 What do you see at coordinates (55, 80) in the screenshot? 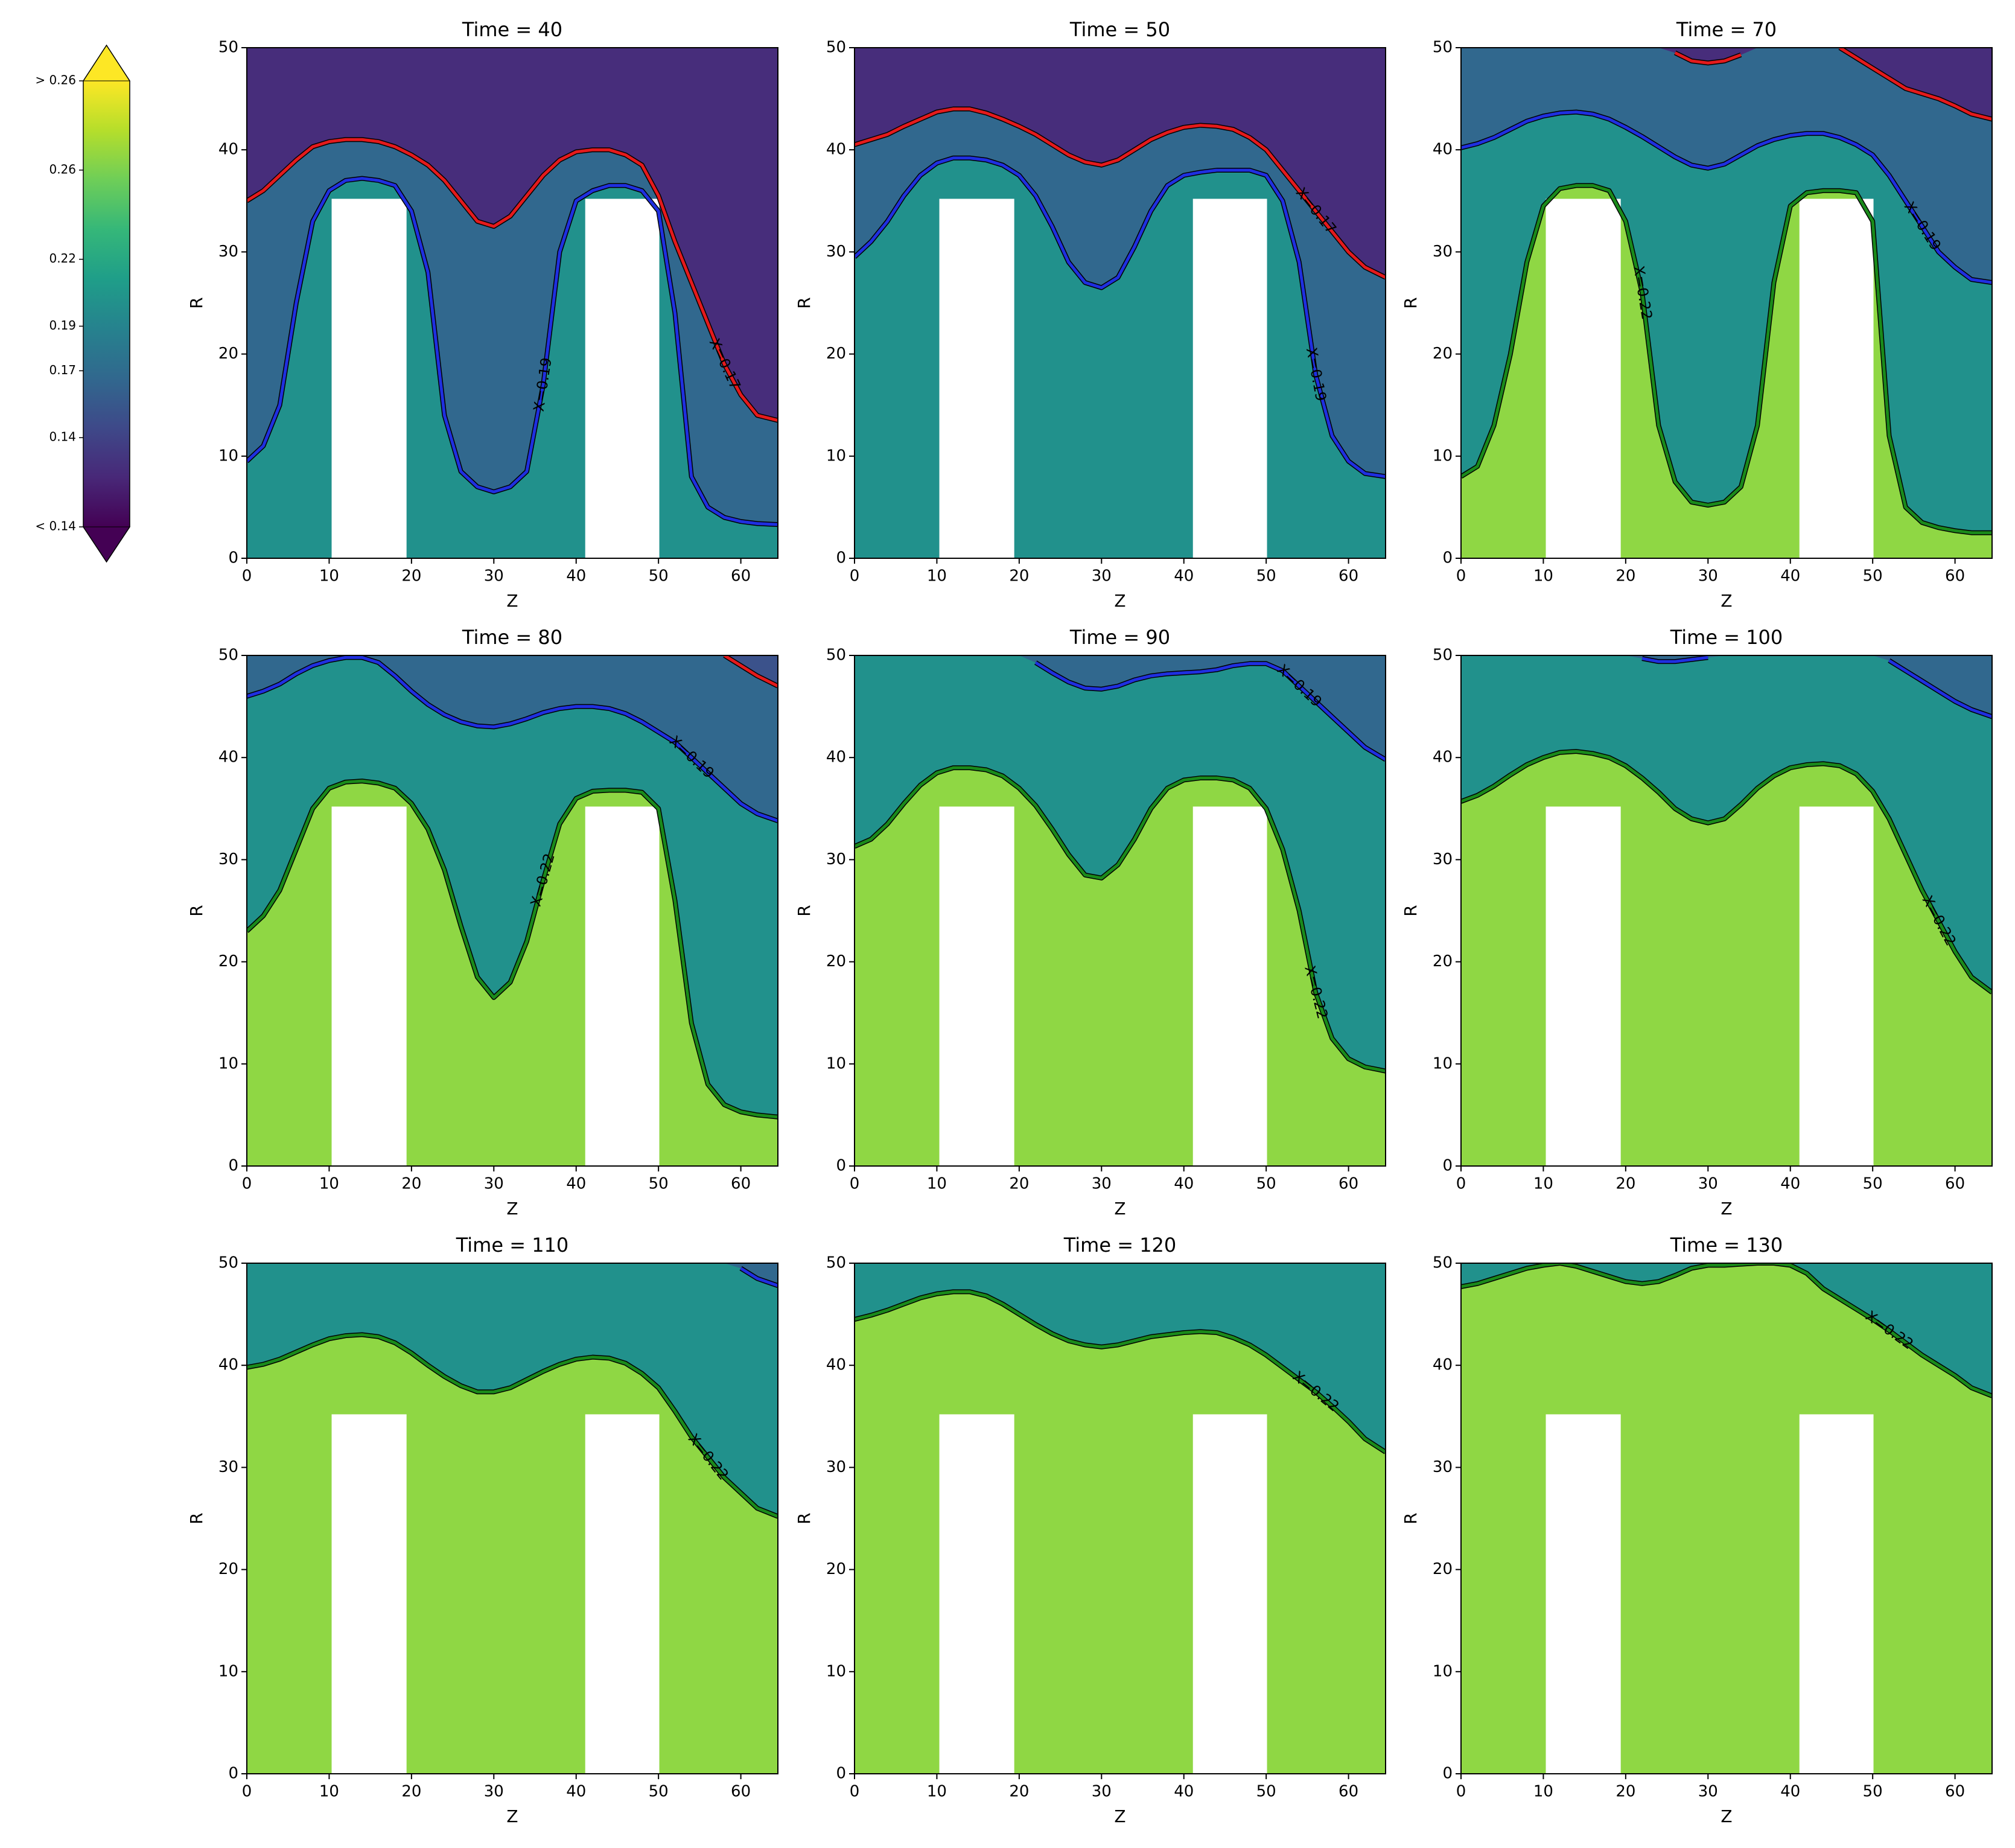
I see `colorbar-extend-label: > 0.26` at bounding box center [55, 80].